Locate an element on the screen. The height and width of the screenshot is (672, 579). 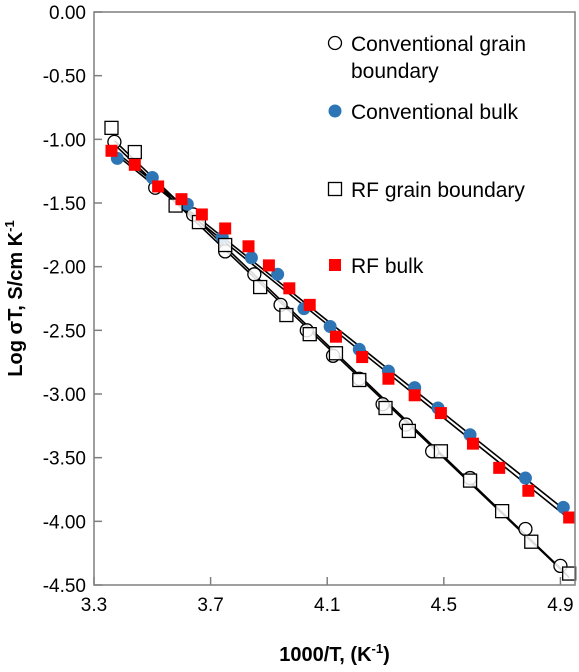
y-tick-label: 0.00 is located at coordinates (67, 13).